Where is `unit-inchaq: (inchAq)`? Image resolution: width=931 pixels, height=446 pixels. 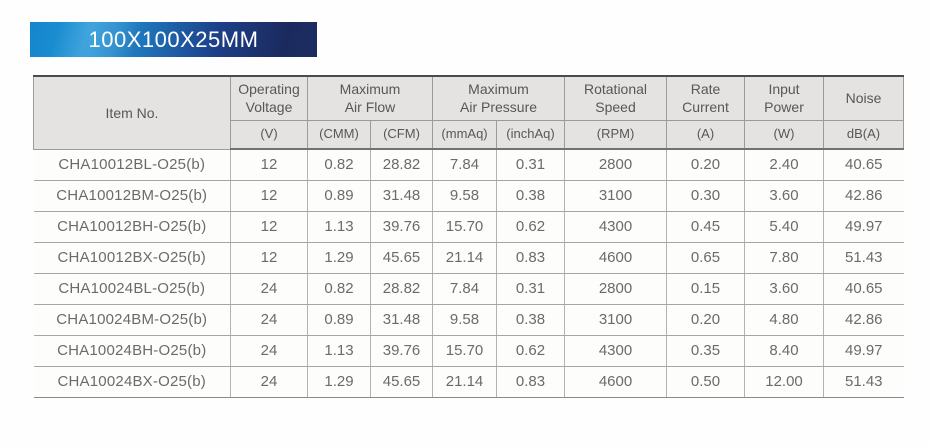 unit-inchaq: (inchAq) is located at coordinates (531, 134).